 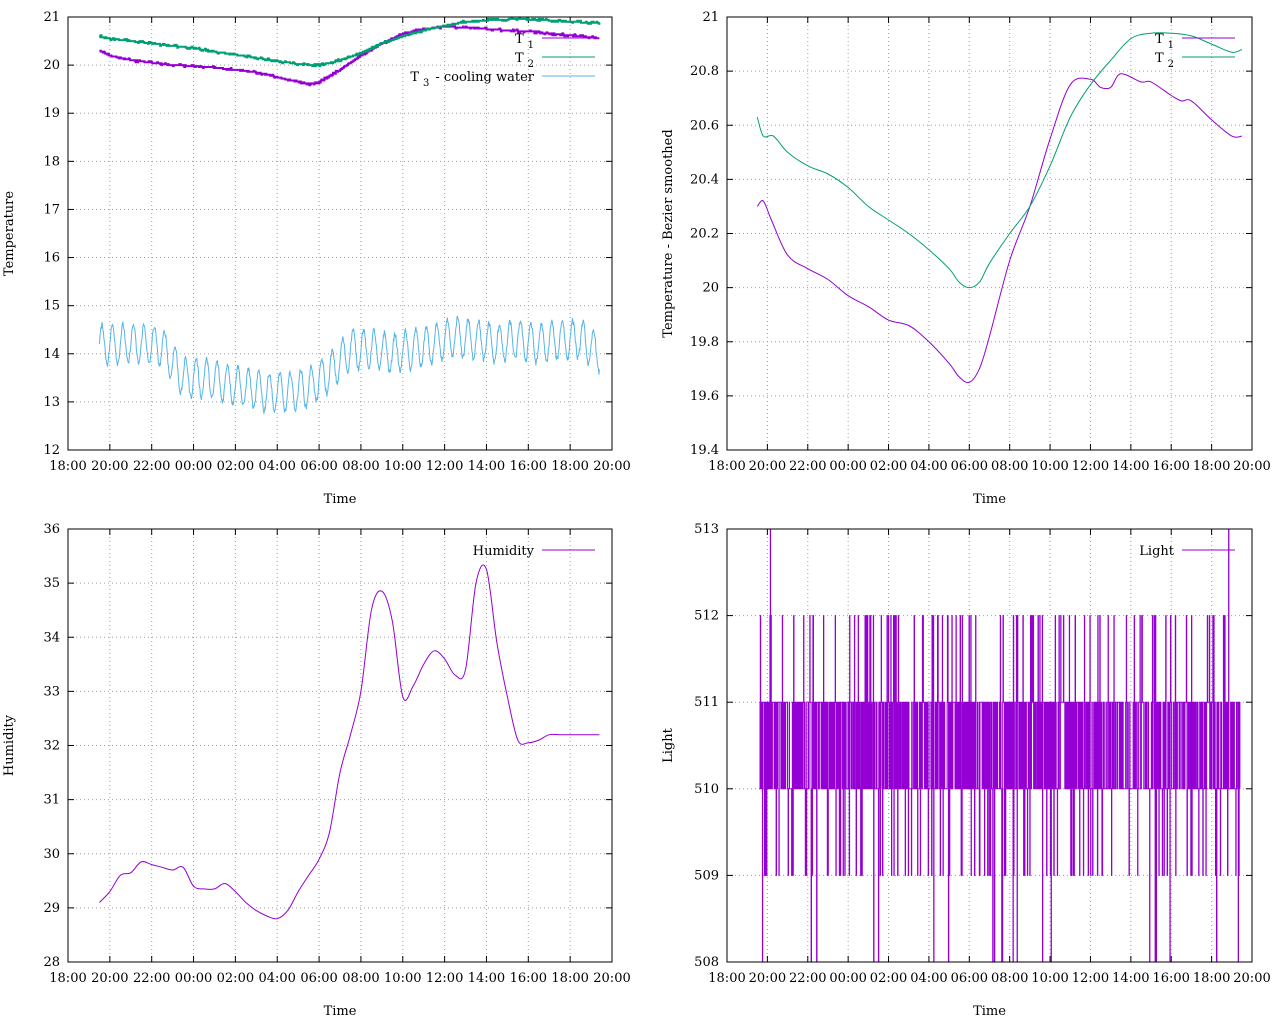 What do you see at coordinates (51, 402) in the screenshot?
I see `y-tick-label: 13` at bounding box center [51, 402].